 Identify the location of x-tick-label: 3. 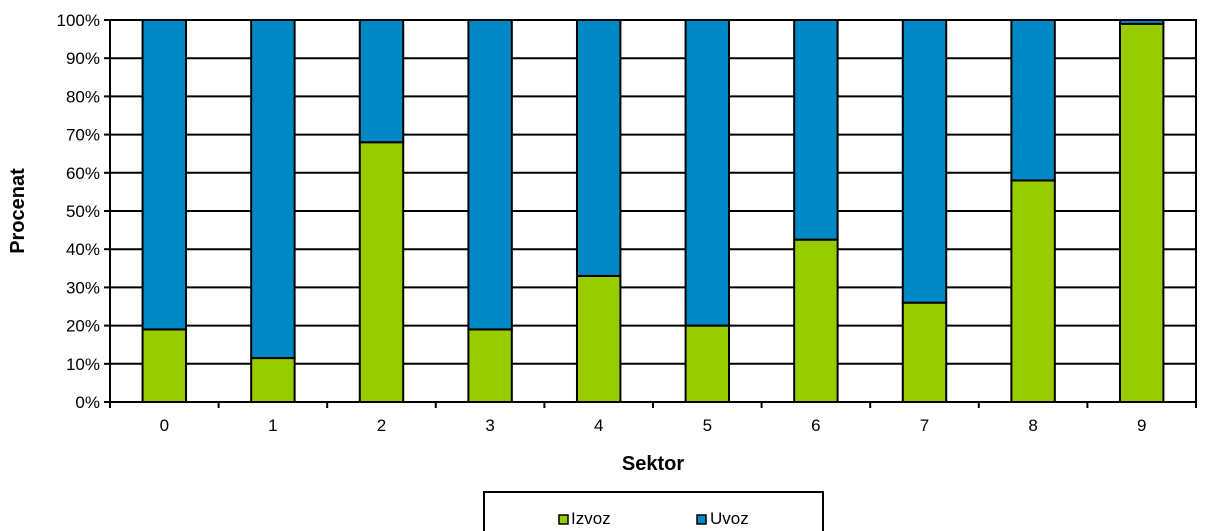
(489, 425).